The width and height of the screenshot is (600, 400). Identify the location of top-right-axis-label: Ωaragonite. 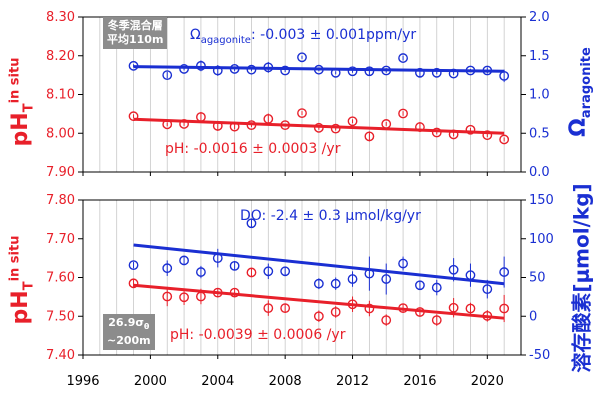
(580, 92).